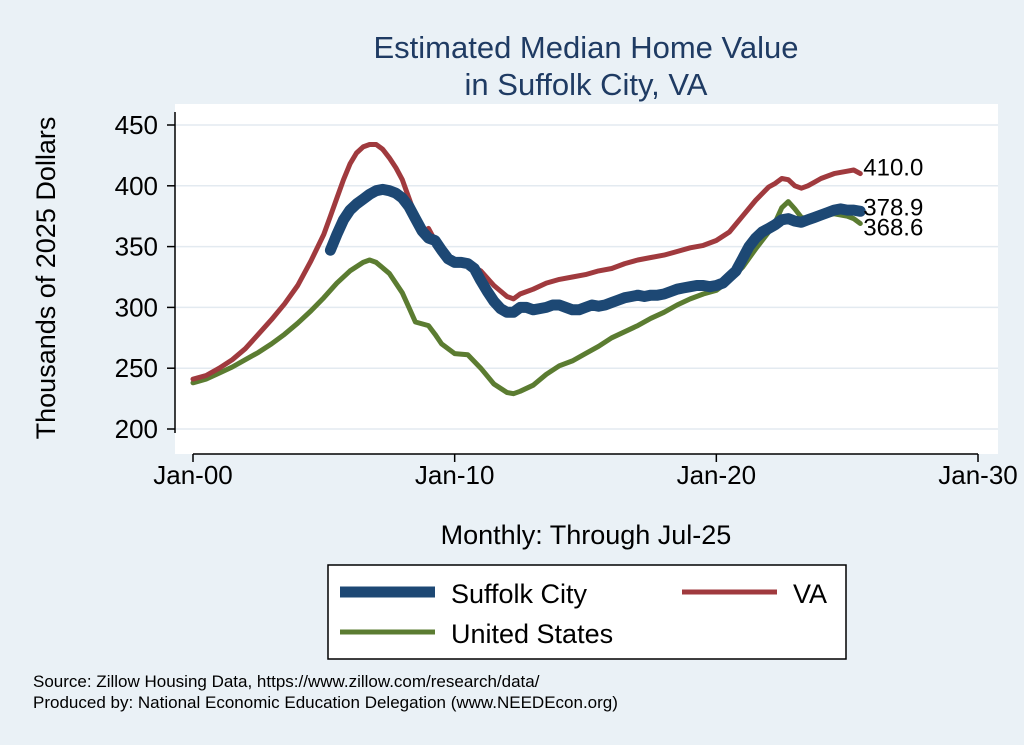  I want to click on x-tick-label-jan-00: Jan-00, so click(193, 475).